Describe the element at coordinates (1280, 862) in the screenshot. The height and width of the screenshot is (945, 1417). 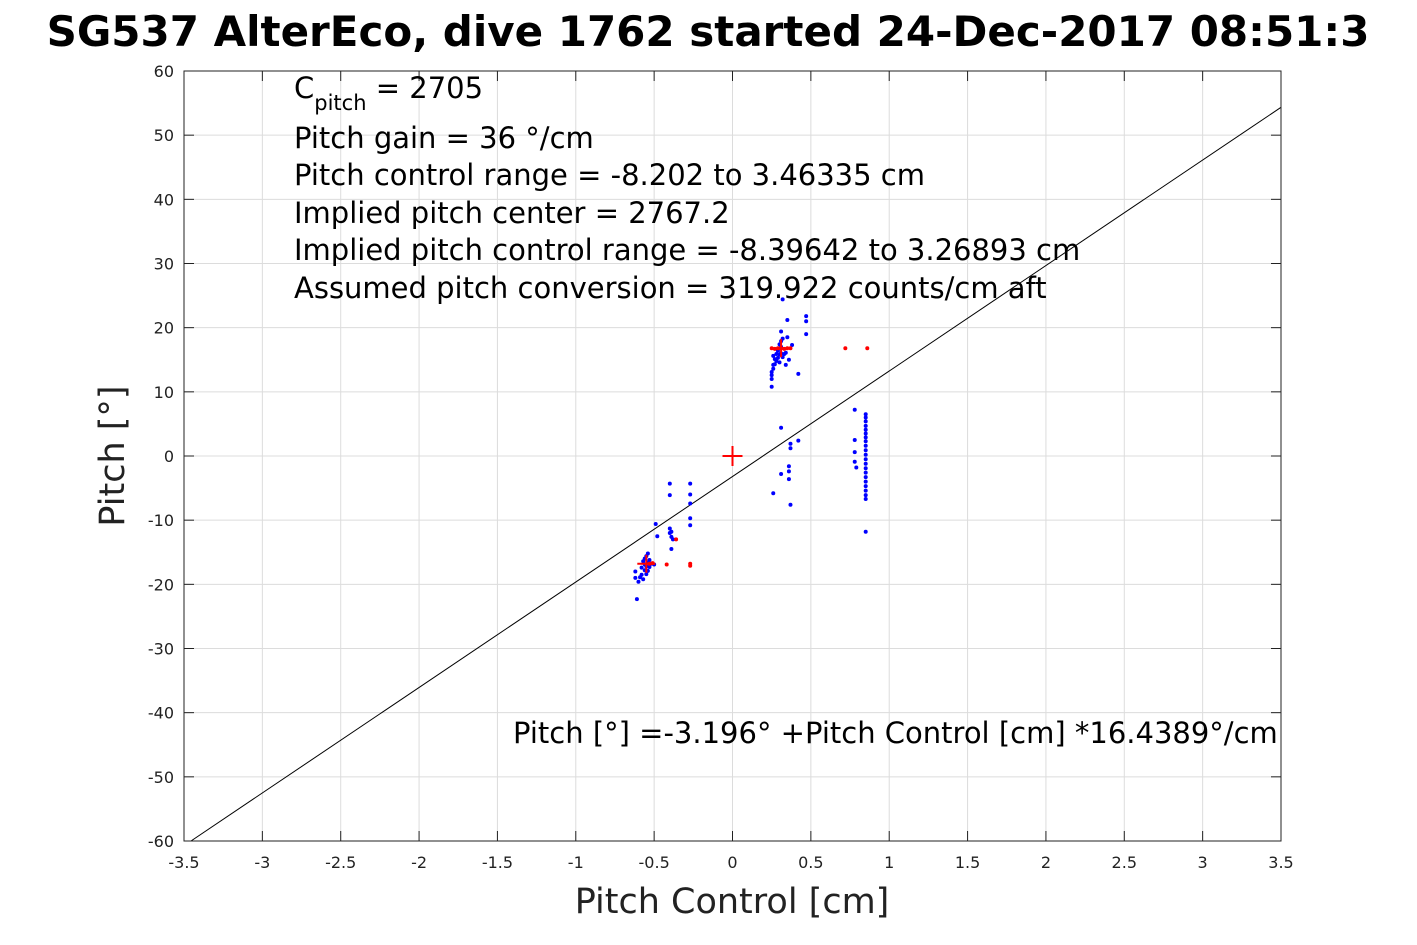
I see `x-tick-label: 3.5` at that location.